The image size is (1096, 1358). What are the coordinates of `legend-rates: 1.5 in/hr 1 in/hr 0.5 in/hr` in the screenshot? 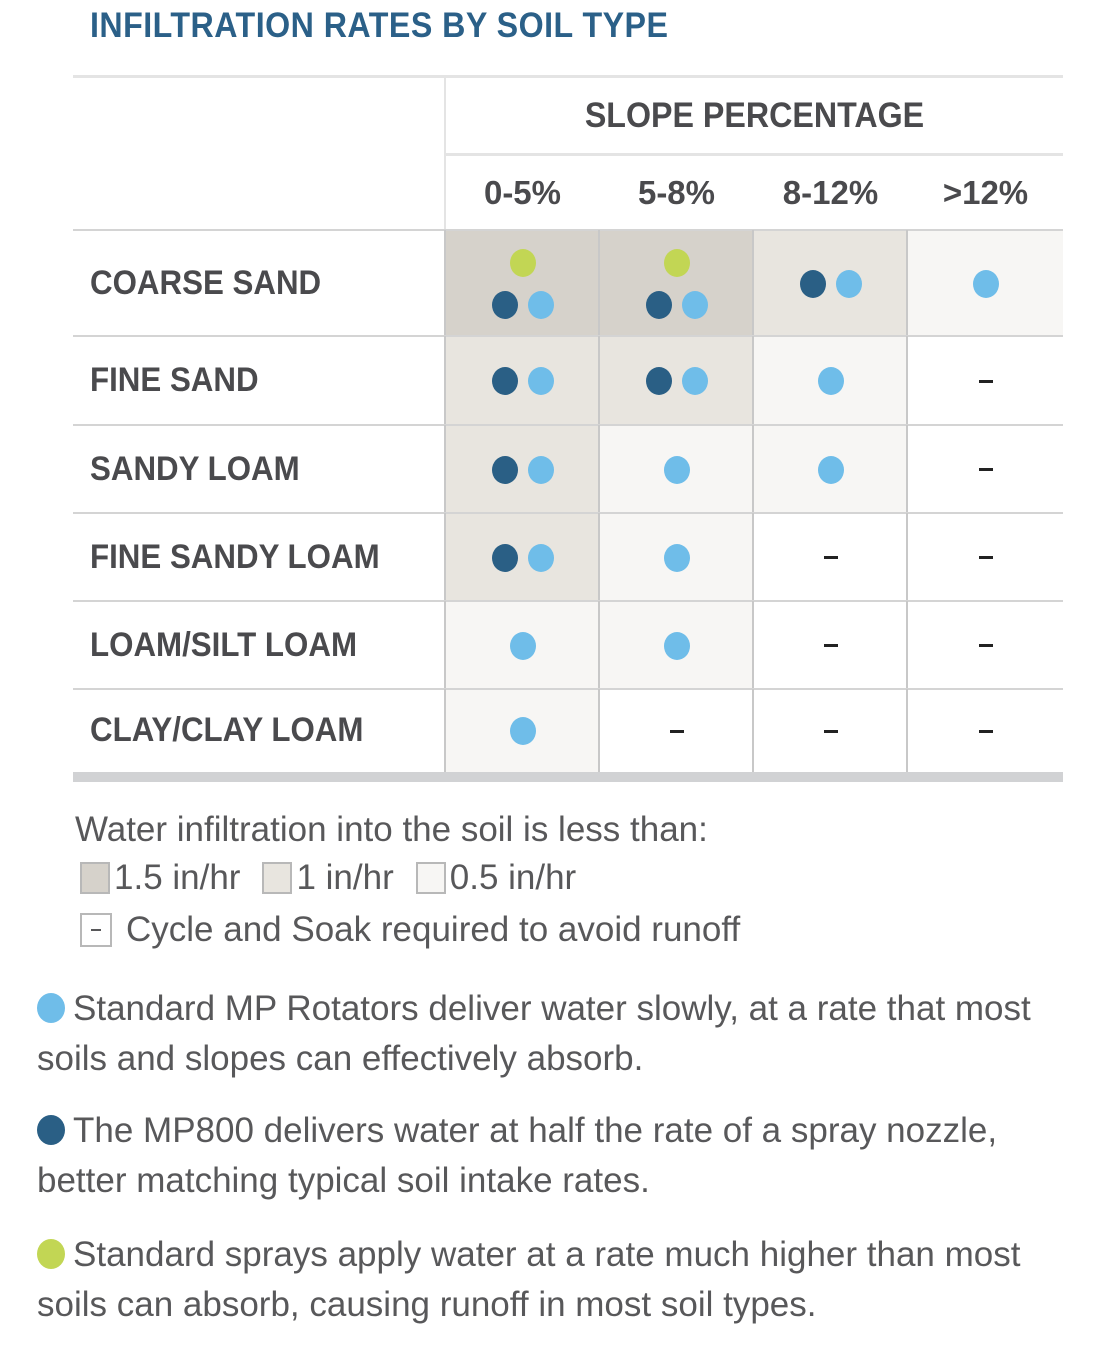 It's located at (339, 878).